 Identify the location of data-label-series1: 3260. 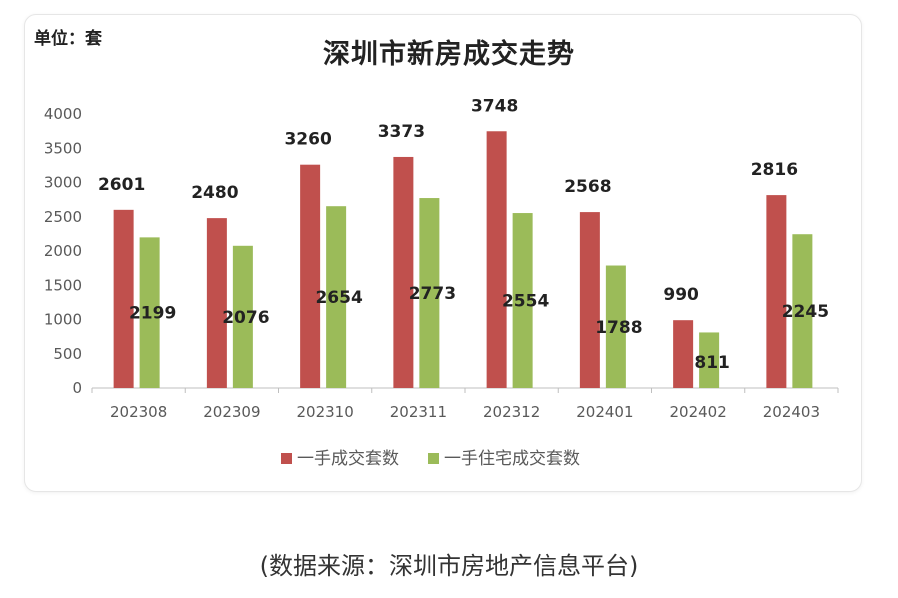
(307, 140).